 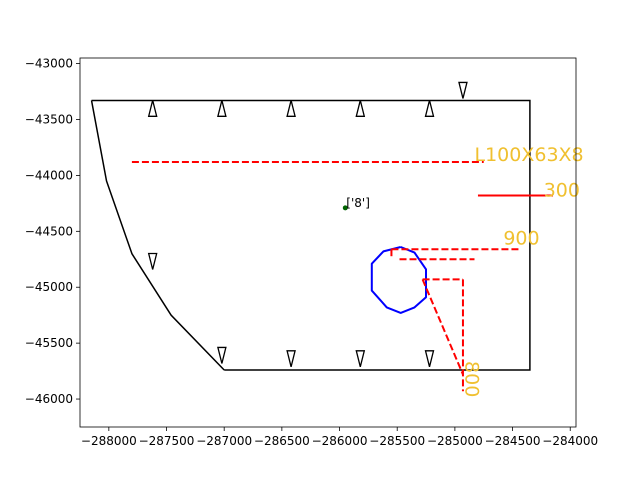 What do you see at coordinates (397, 441) in the screenshot?
I see `x-tick-label: −285500` at bounding box center [397, 441].